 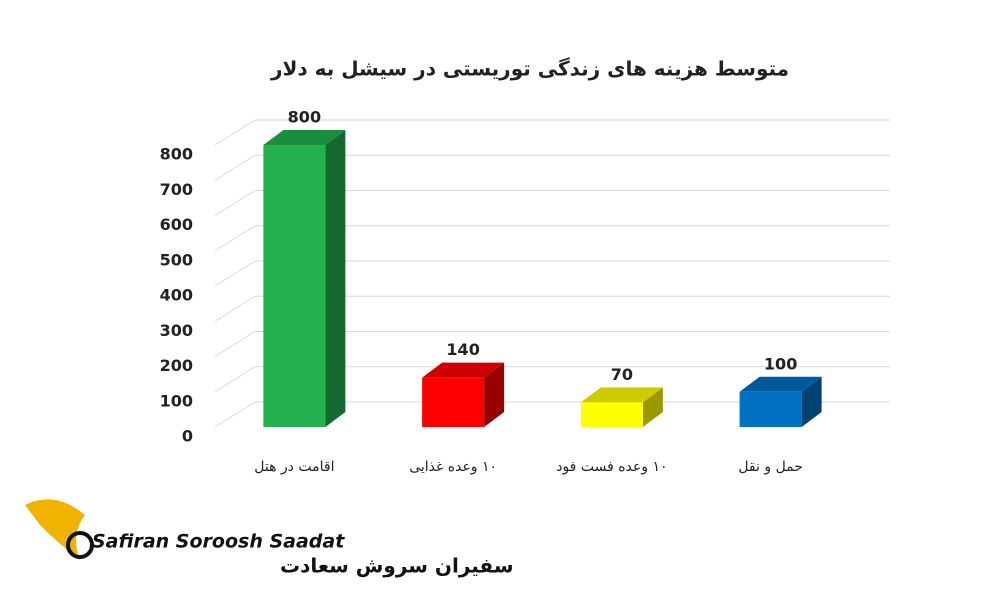 What do you see at coordinates (176, 330) in the screenshot?
I see `y-tick-label: 300` at bounding box center [176, 330].